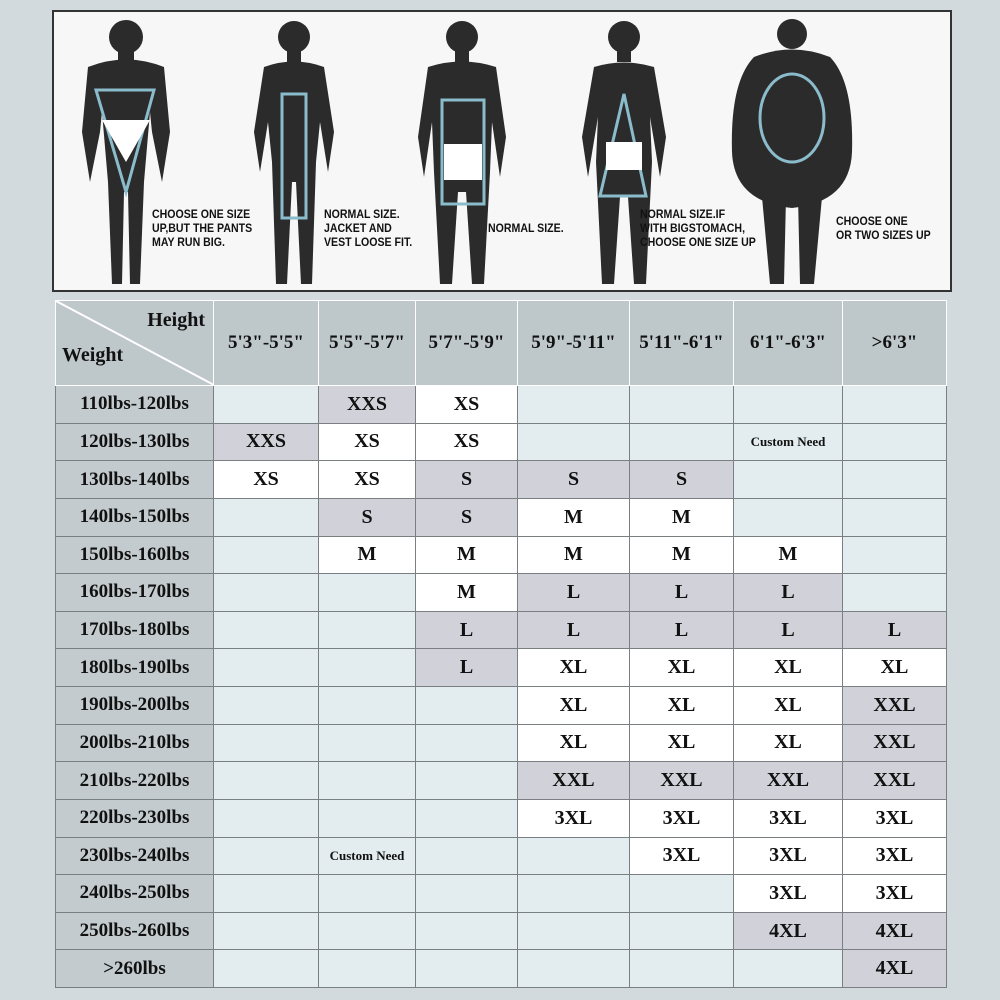 The width and height of the screenshot is (1000, 1000). Describe the element at coordinates (266, 343) in the screenshot. I see `height-column-header: 5'3"-5'5"` at that location.